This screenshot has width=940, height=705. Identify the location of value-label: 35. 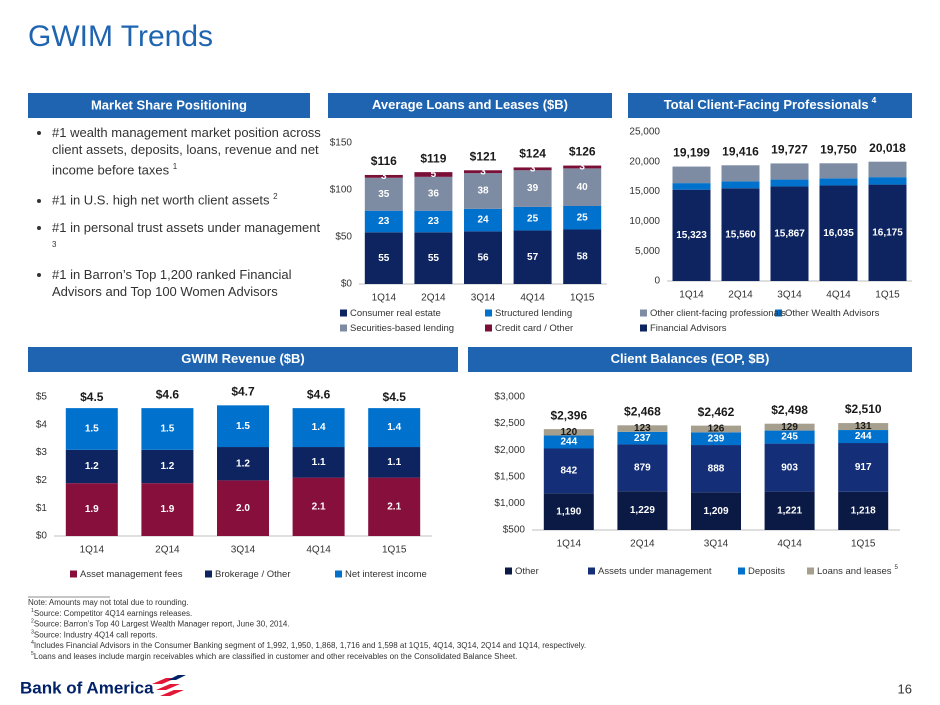
(384, 194).